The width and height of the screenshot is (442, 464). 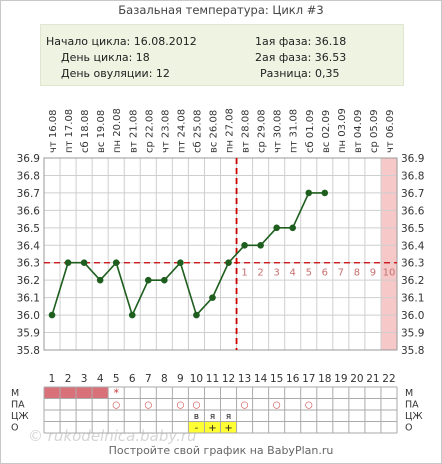 I want to click on x-day-number: 14, so click(x=261, y=379).